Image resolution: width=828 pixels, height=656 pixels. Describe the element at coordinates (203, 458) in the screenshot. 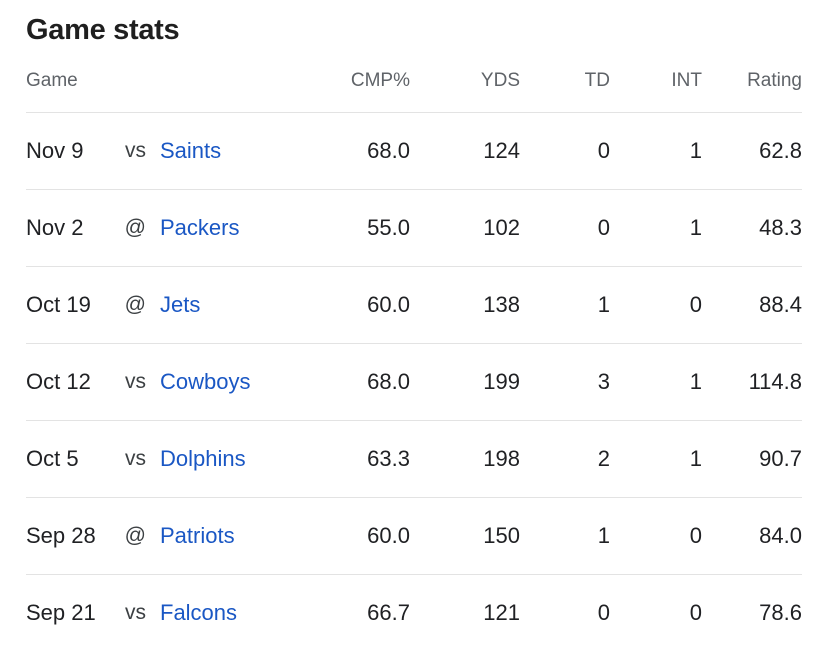

I see `opponent-link: Dolphins` at that location.